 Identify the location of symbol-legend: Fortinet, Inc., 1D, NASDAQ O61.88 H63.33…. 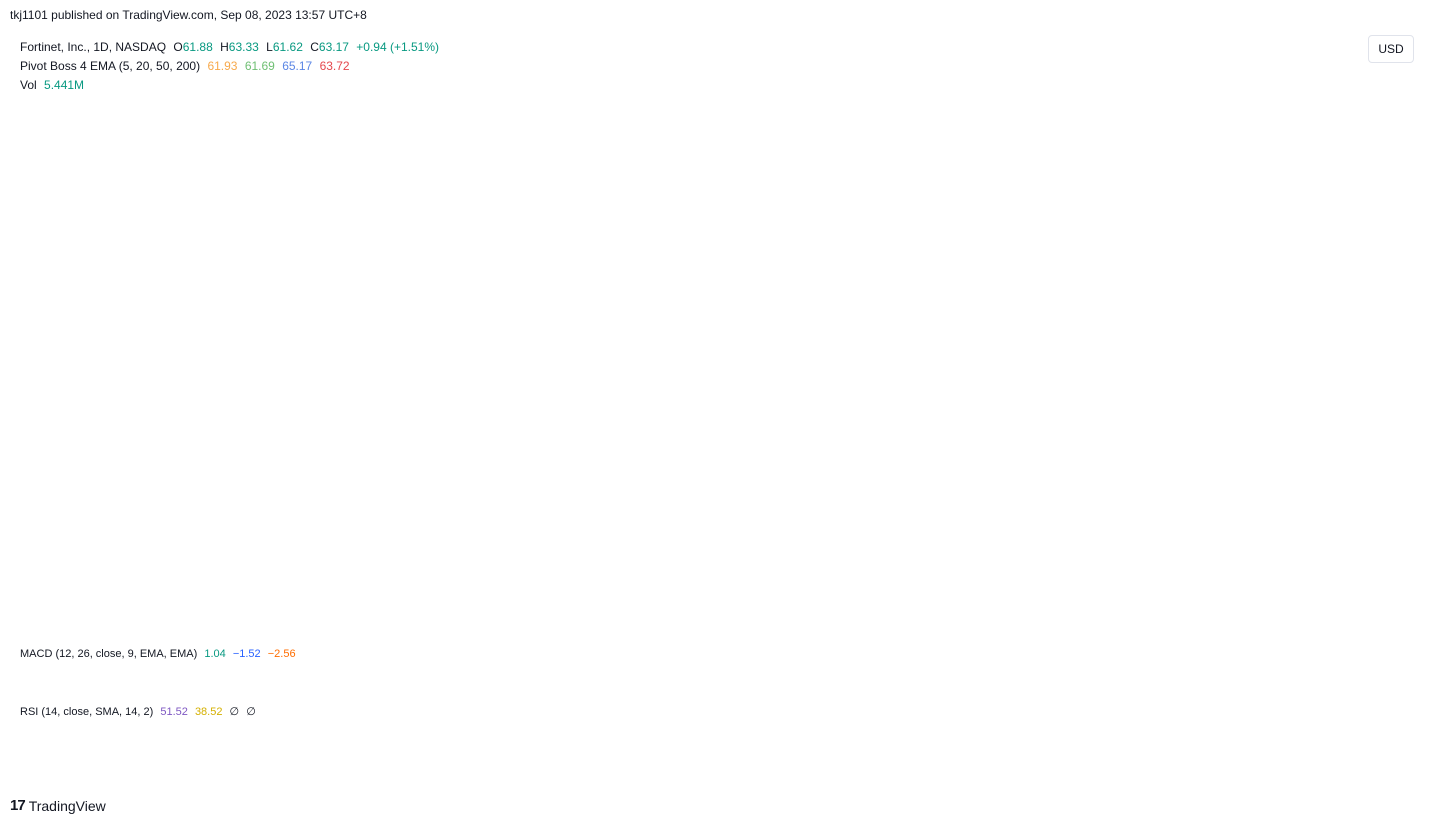
(231, 47).